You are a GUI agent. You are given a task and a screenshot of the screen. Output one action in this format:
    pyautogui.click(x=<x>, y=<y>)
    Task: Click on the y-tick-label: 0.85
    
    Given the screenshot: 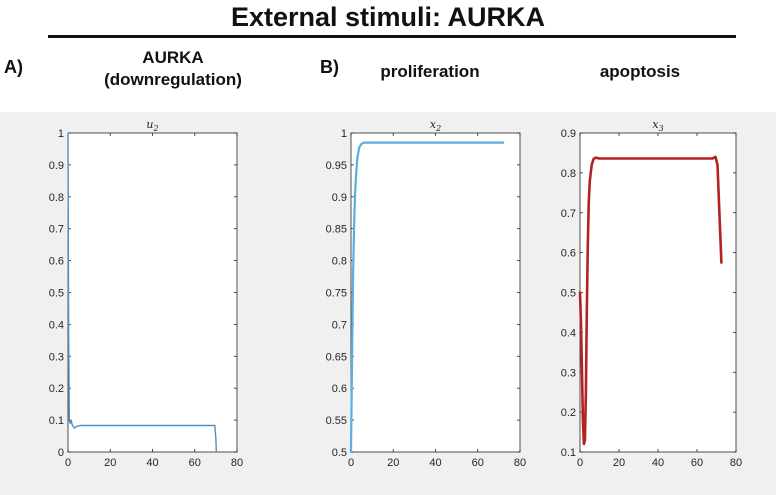 What is the action you would take?
    pyautogui.click(x=336, y=230)
    